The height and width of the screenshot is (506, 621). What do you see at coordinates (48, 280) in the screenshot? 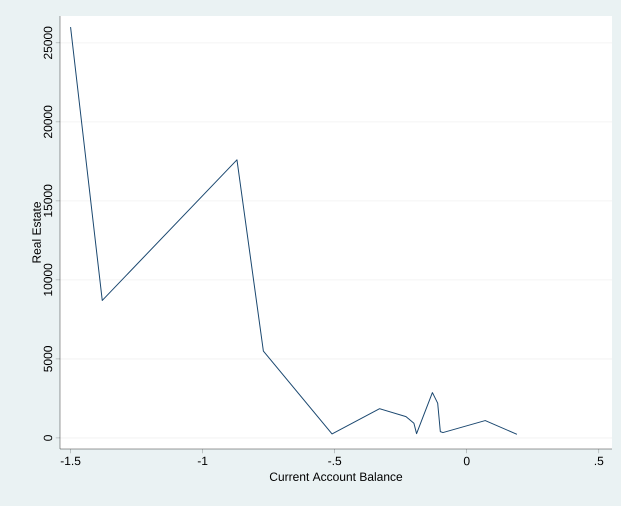
I see `y-tick-label: 10000` at bounding box center [48, 280].